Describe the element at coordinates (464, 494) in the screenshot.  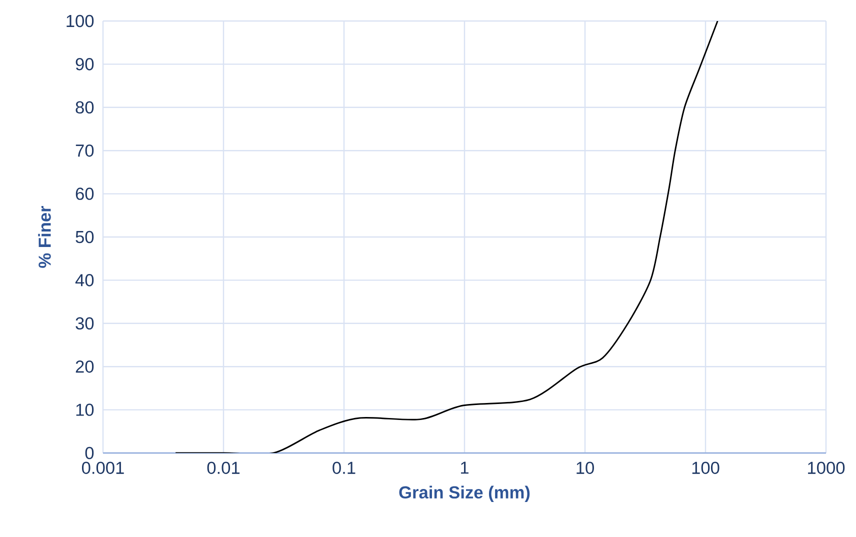
I see `x-axis-title: Grain Size (mm)` at that location.